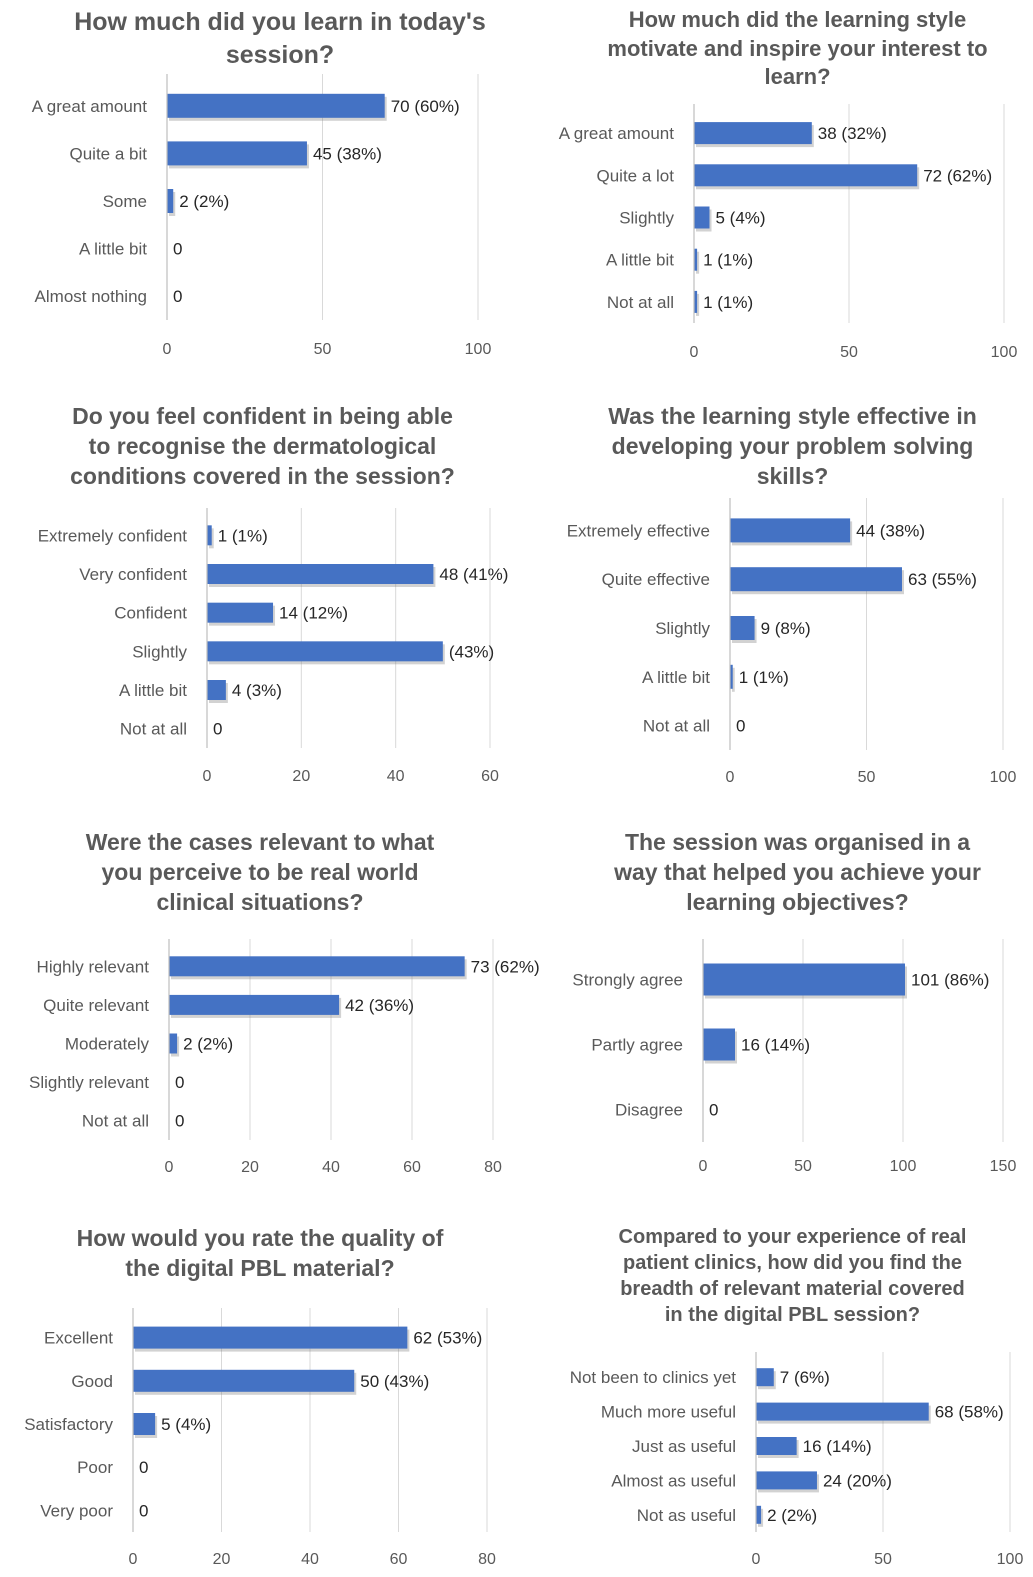  Describe the element at coordinates (638, 530) in the screenshot. I see `category-label: Extremely effective` at that location.